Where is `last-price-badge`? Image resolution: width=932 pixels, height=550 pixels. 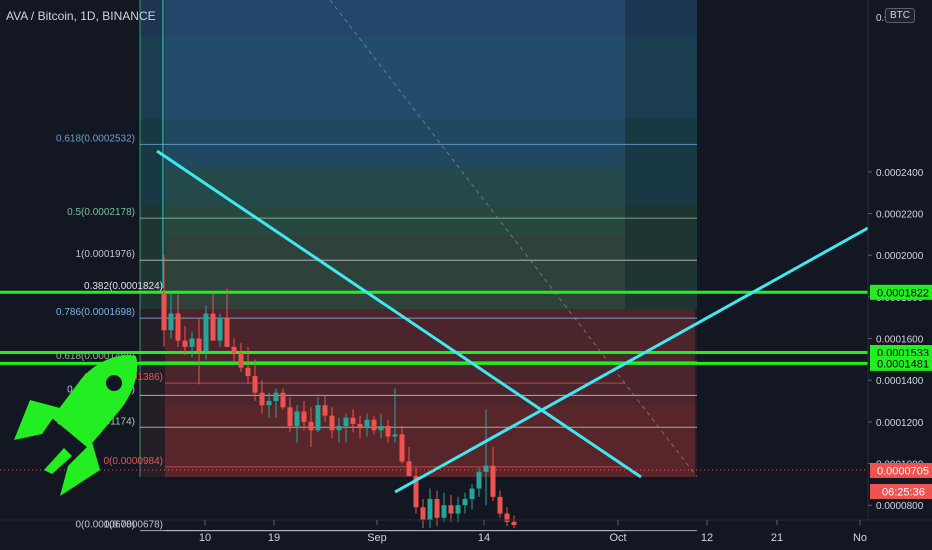 last-price-badge is located at coordinates (901, 470).